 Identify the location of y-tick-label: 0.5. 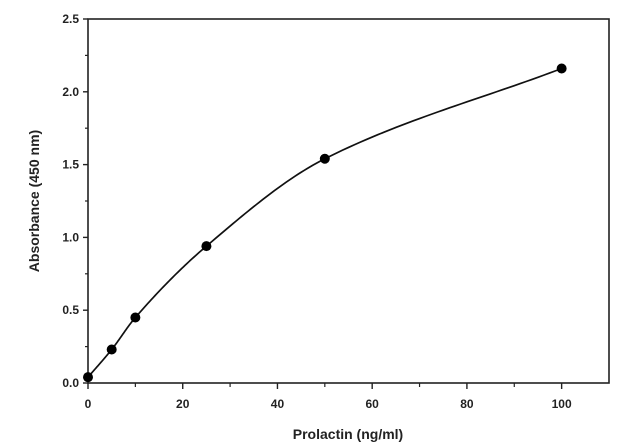
(70, 310).